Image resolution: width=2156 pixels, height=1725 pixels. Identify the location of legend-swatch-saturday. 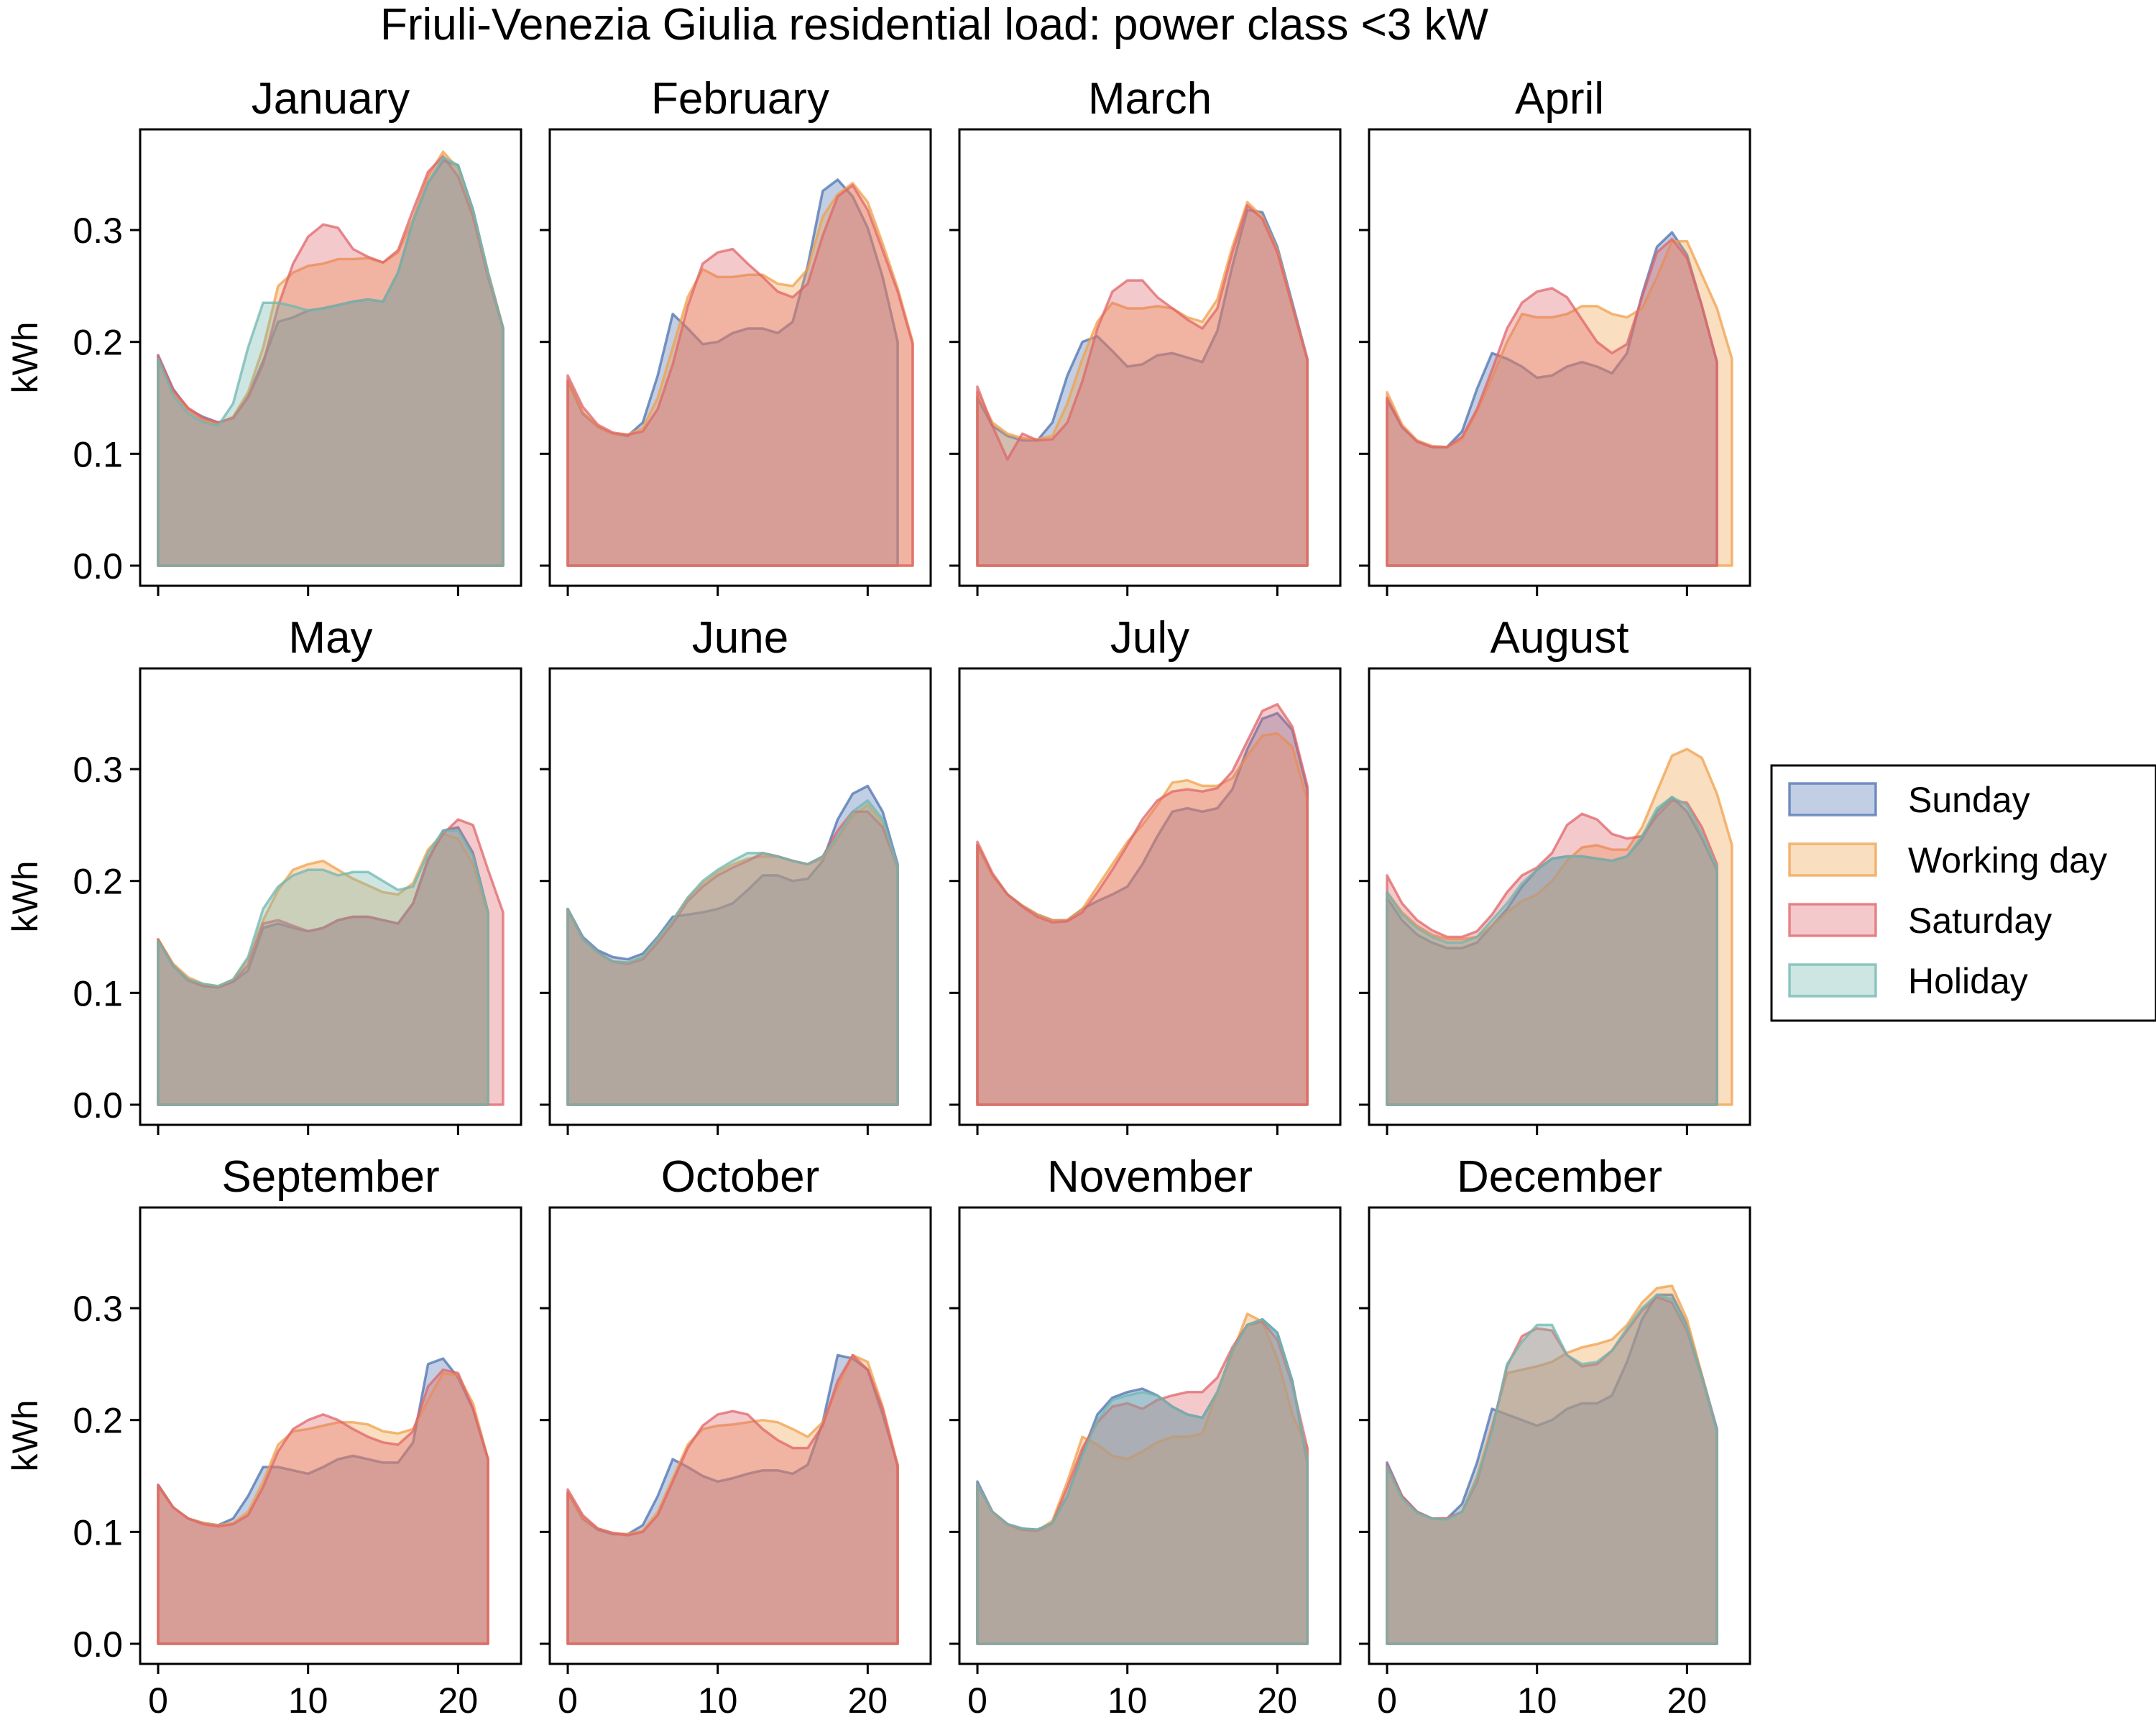
(1832, 920).